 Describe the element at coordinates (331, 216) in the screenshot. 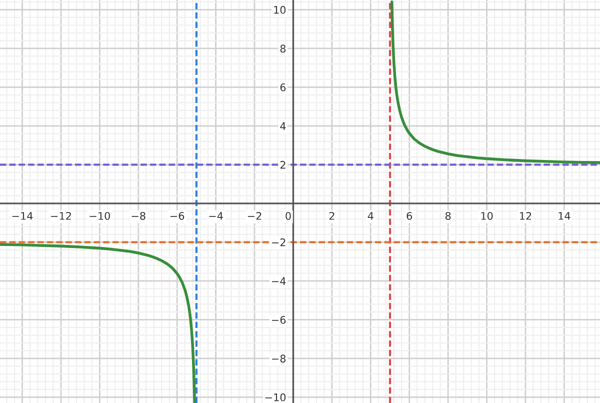

I see `x-tick-label: 2` at that location.